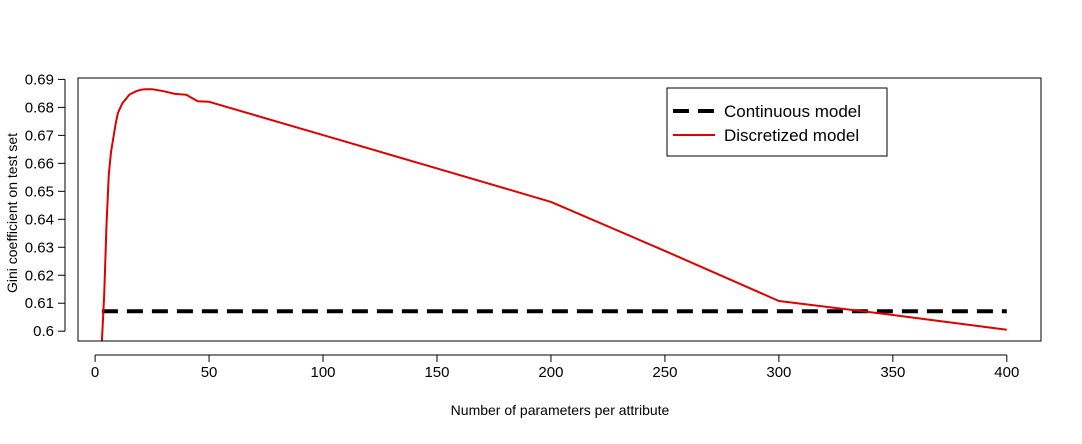 This screenshot has width=1082, height=444. What do you see at coordinates (791, 135) in the screenshot?
I see `legend-label-discretized-model: Discretized model` at bounding box center [791, 135].